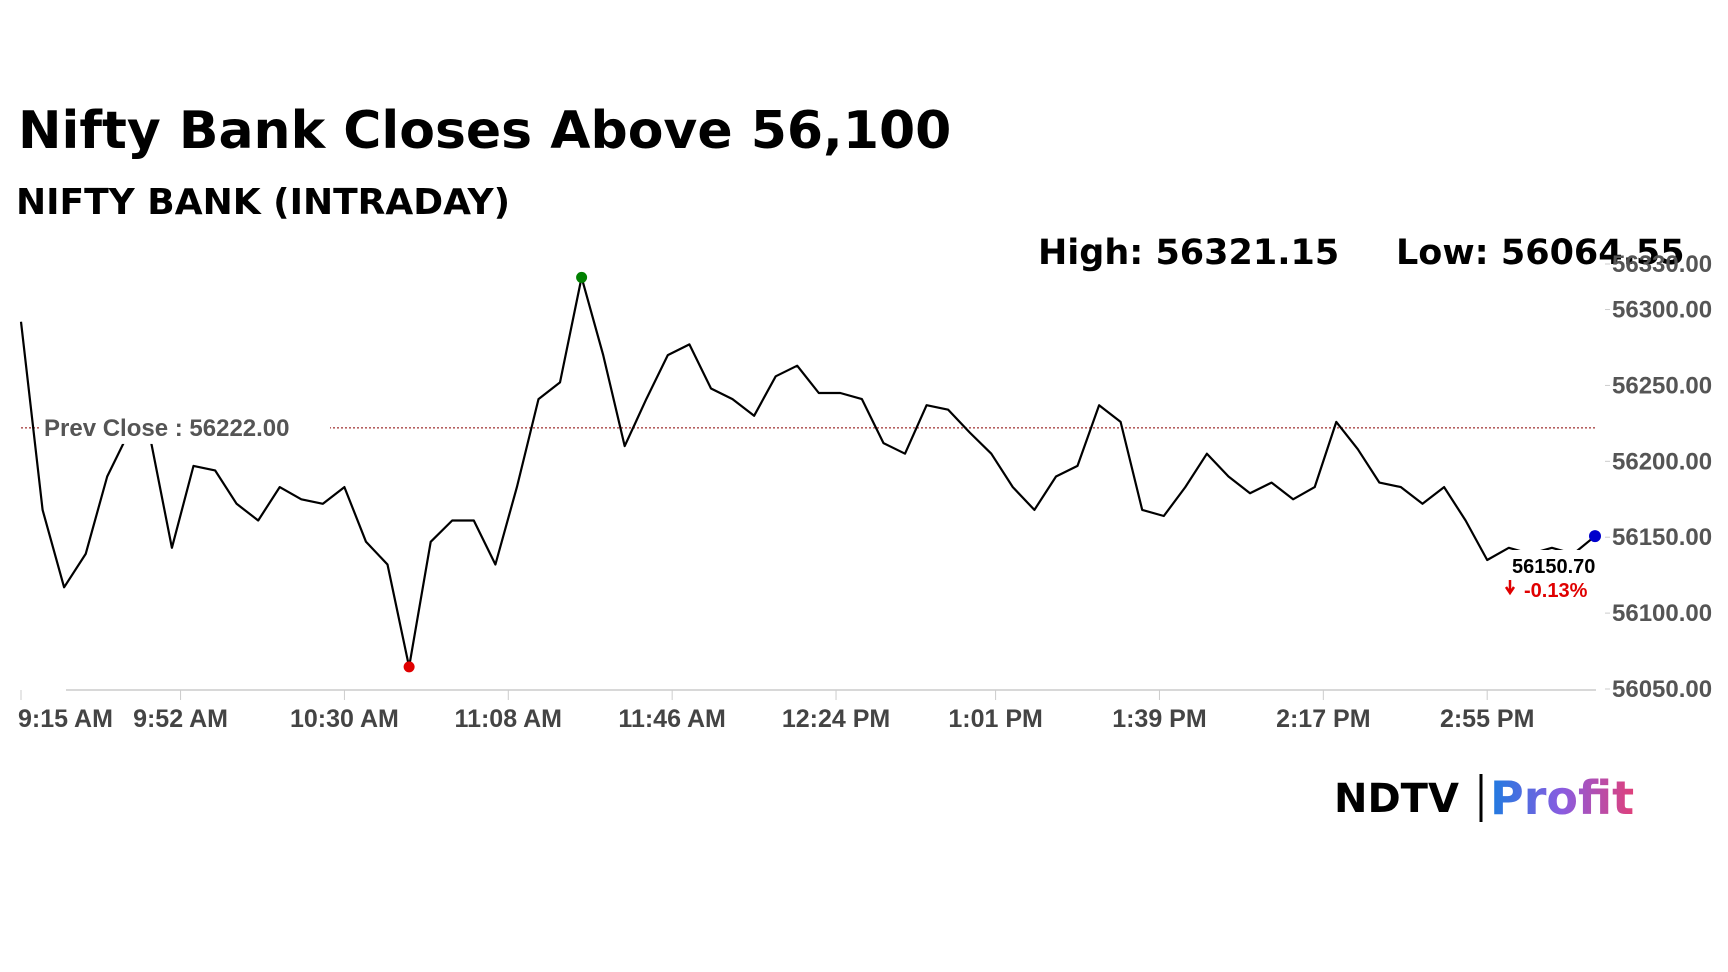  Describe the element at coordinates (1562, 798) in the screenshot. I see `logo-profit: Profit` at that location.